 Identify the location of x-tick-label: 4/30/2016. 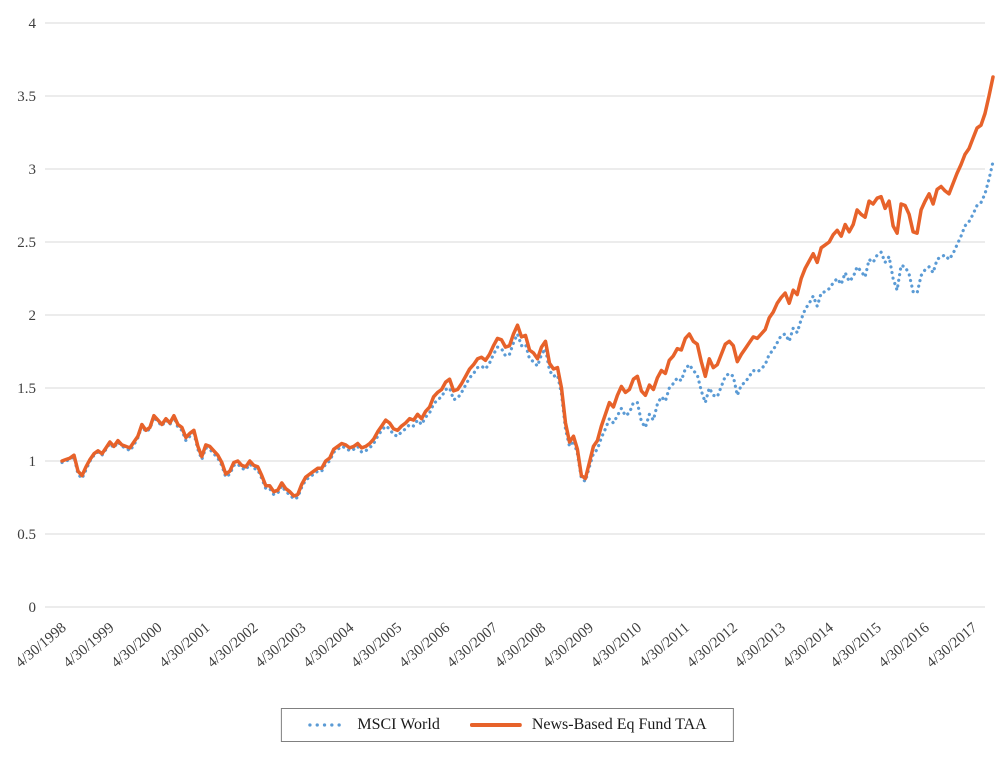
(904, 645).